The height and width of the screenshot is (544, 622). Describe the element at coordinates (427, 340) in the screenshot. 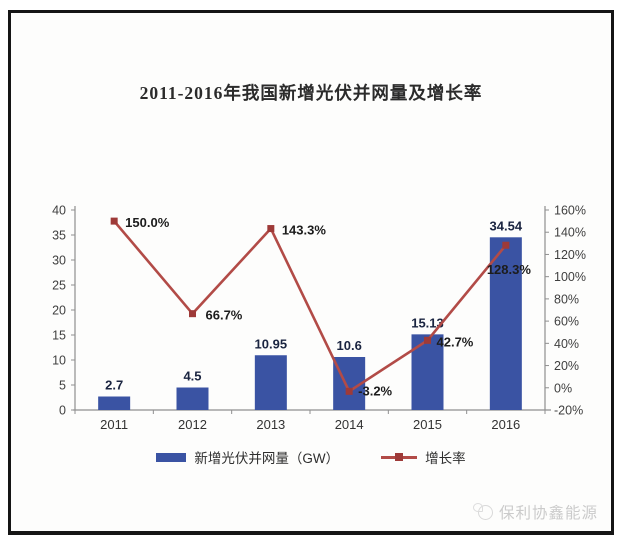

I see `growth-marker-2015` at that location.